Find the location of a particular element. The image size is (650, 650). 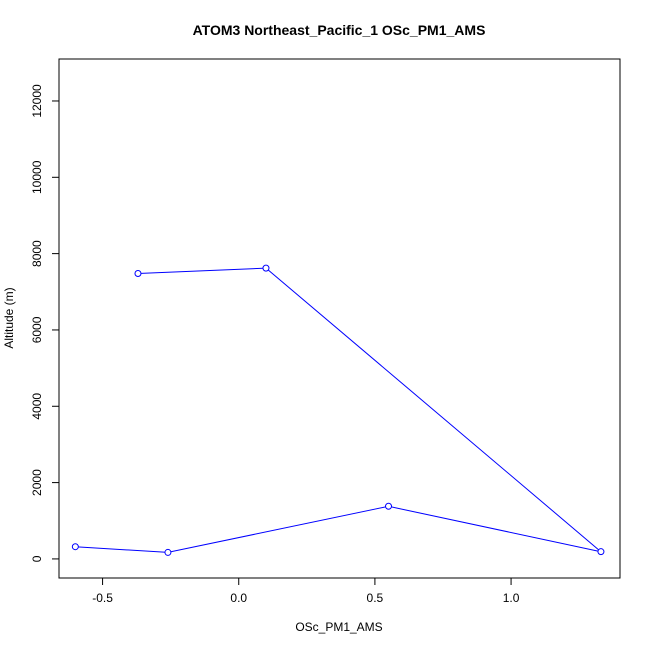

y-tick-label: 4000 is located at coordinates (37, 406).